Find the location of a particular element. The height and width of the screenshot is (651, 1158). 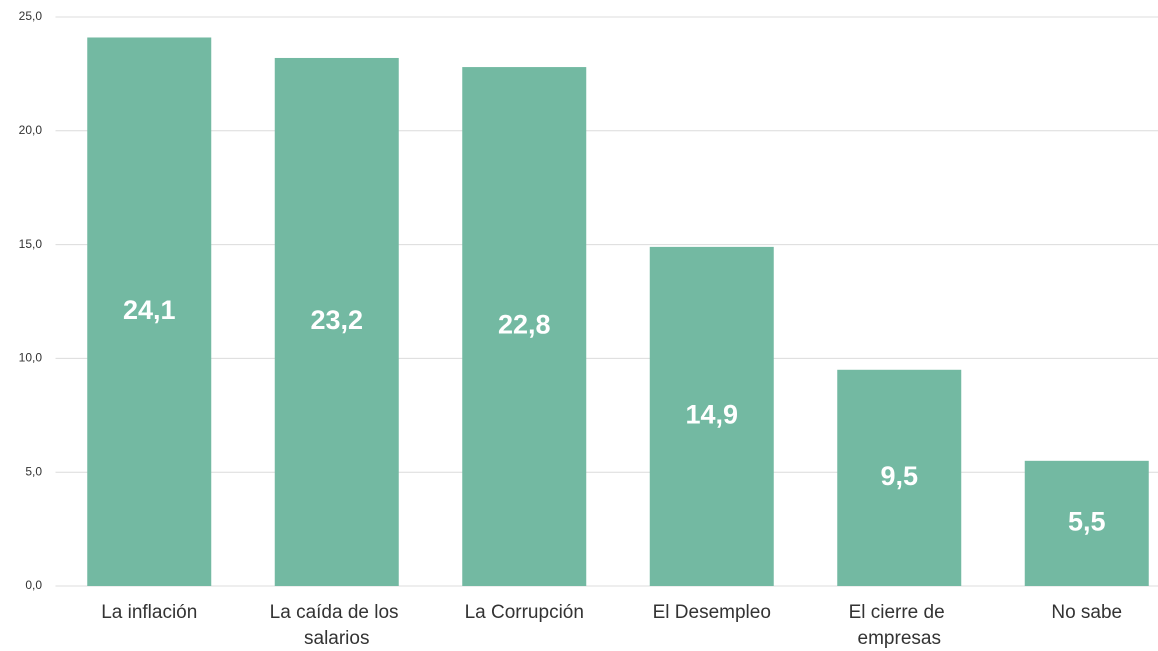

value-label: 24,1 is located at coordinates (149, 310).